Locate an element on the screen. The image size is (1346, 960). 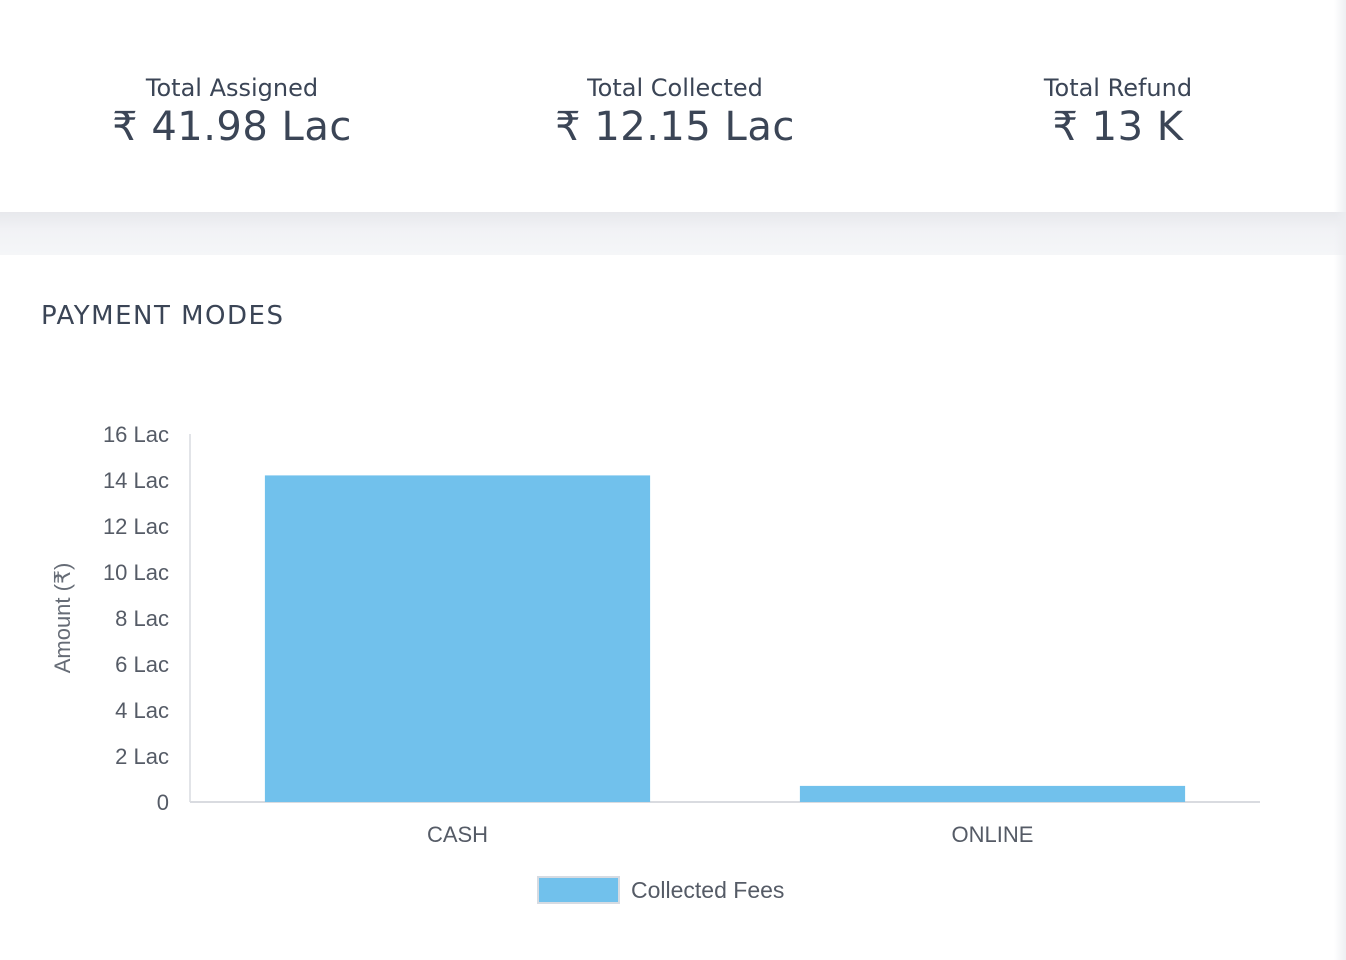
y-tick-label: 10 Lac is located at coordinates (136, 572).